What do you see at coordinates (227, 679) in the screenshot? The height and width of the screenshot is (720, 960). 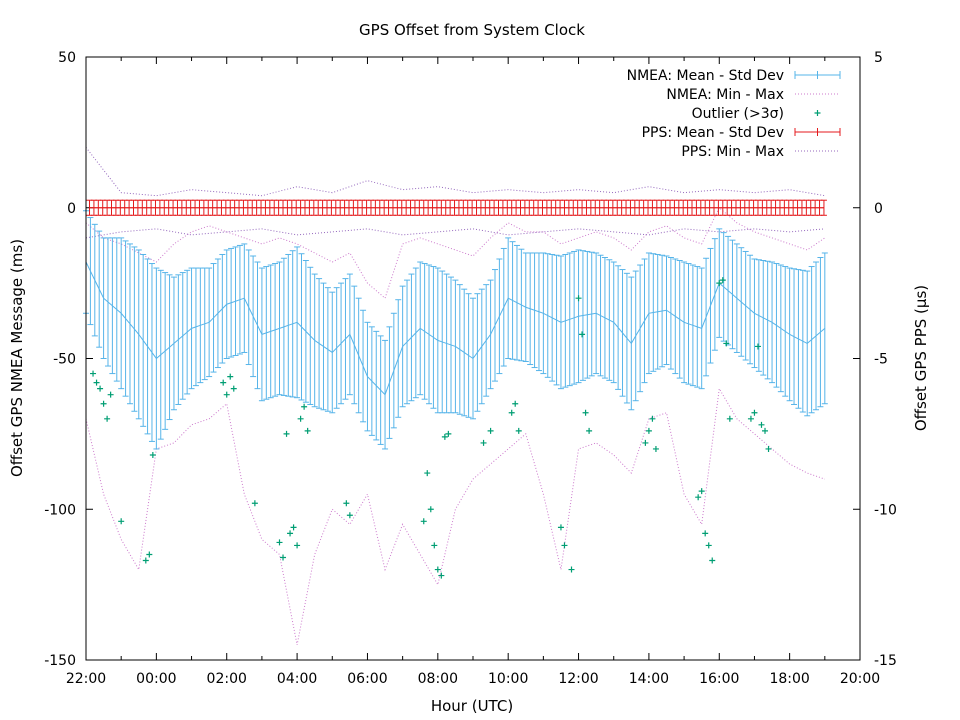 I see `x-tick-label: 02:00` at bounding box center [227, 679].